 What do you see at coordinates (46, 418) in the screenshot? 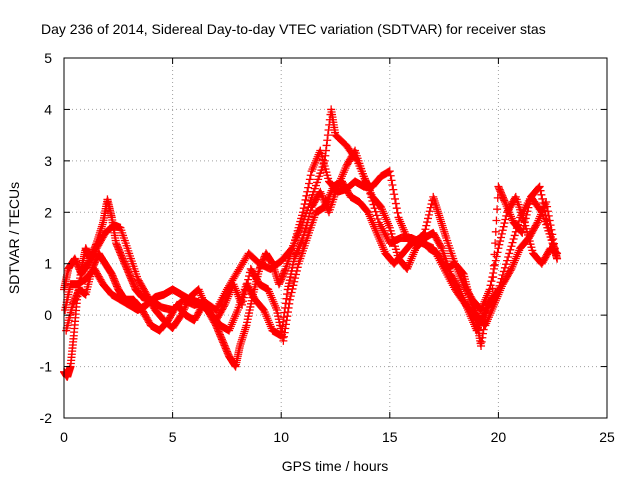
I see `y-tick-label: -2` at bounding box center [46, 418].